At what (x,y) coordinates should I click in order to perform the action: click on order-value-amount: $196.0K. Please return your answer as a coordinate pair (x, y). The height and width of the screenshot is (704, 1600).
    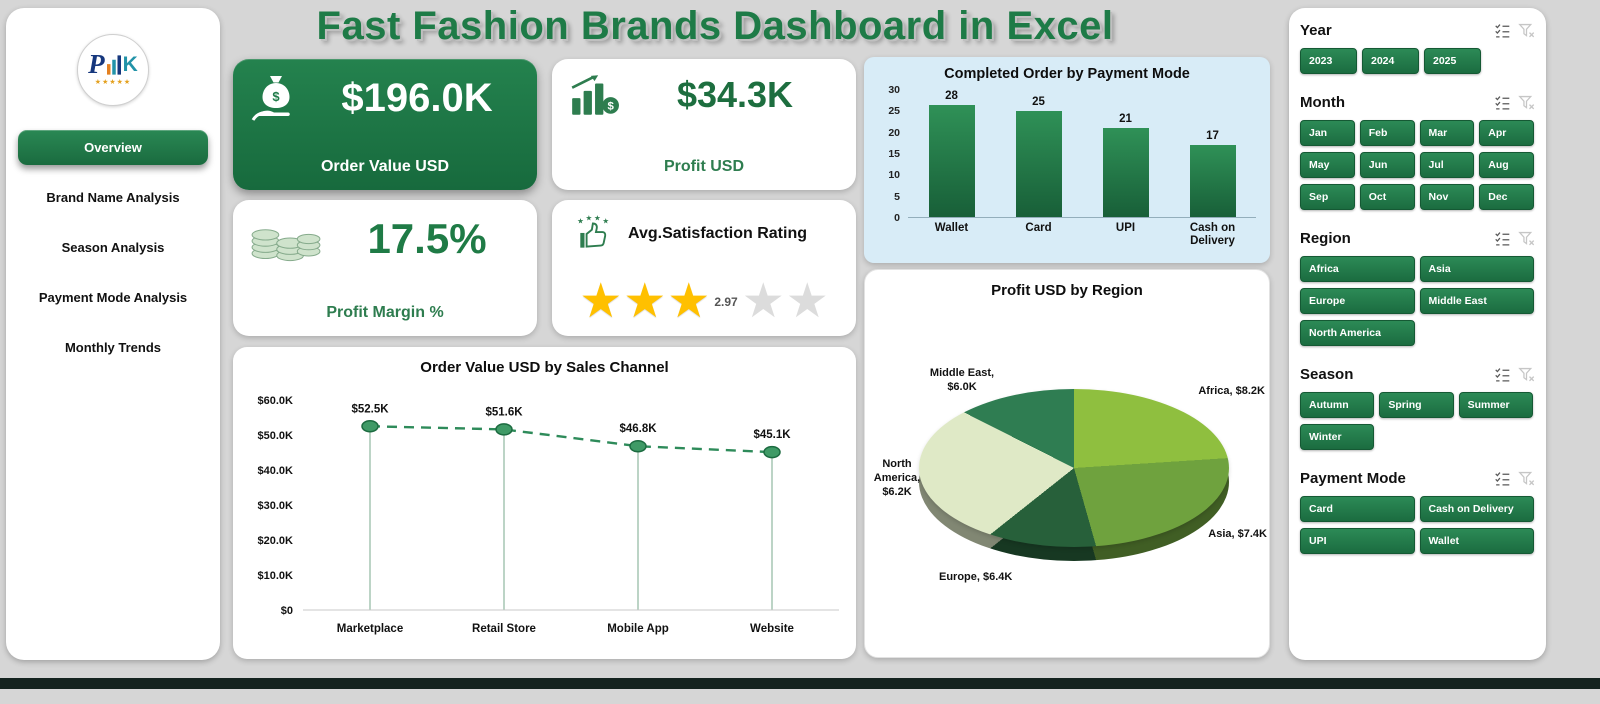
    Looking at the image, I should click on (417, 97).